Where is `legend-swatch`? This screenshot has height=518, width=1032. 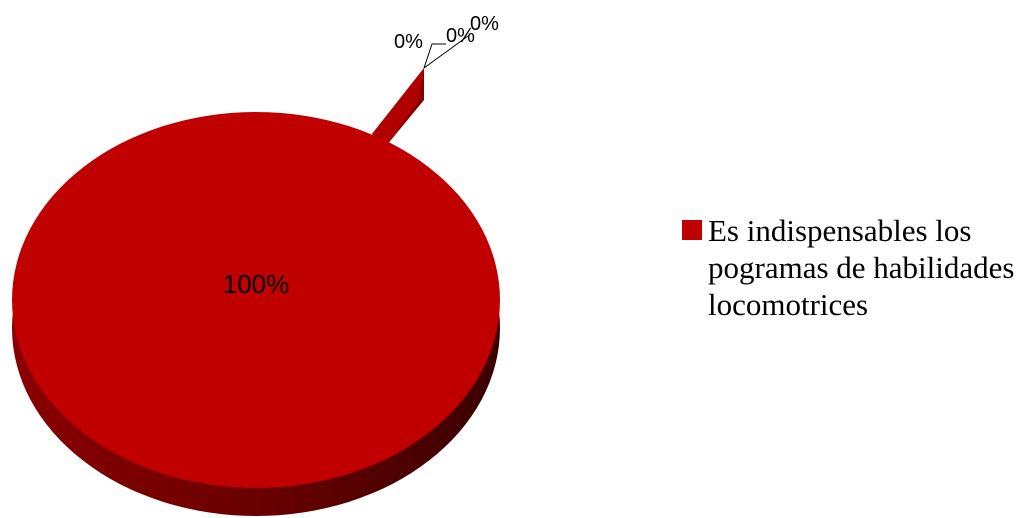
legend-swatch is located at coordinates (692, 230).